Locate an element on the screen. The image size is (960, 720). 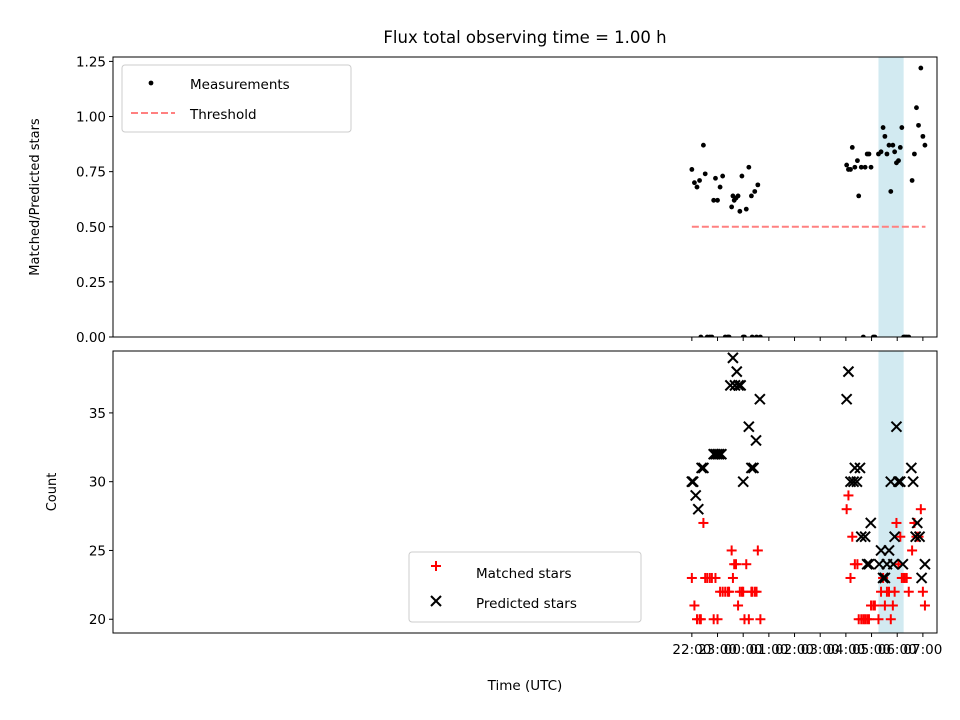
top-highlight-span is located at coordinates (891, 197).